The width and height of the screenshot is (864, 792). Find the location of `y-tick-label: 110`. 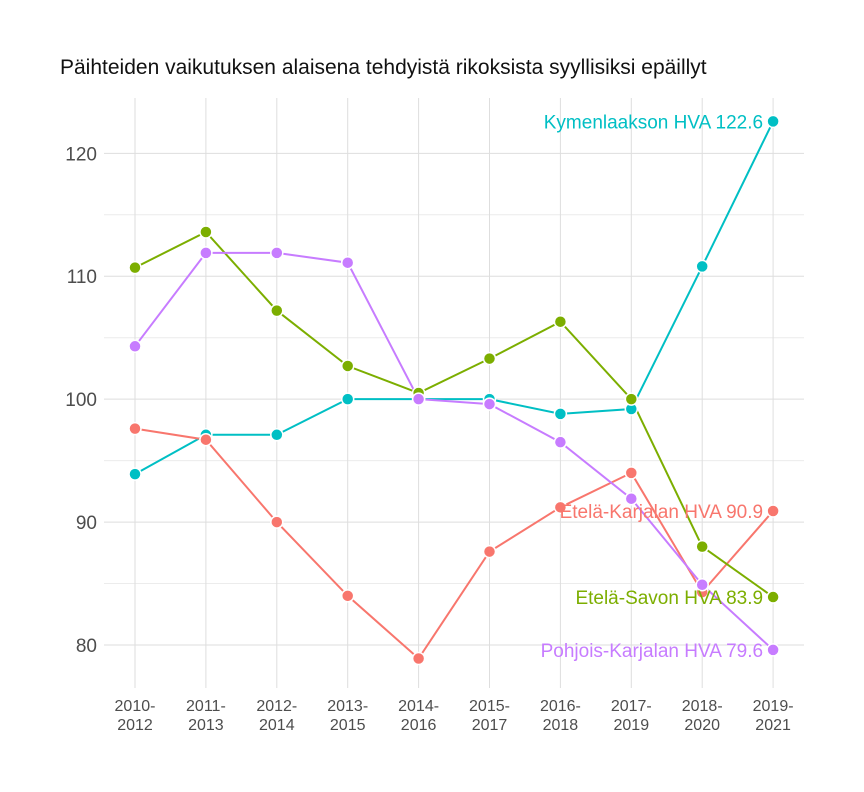

y-tick-label: 110 is located at coordinates (82, 277).